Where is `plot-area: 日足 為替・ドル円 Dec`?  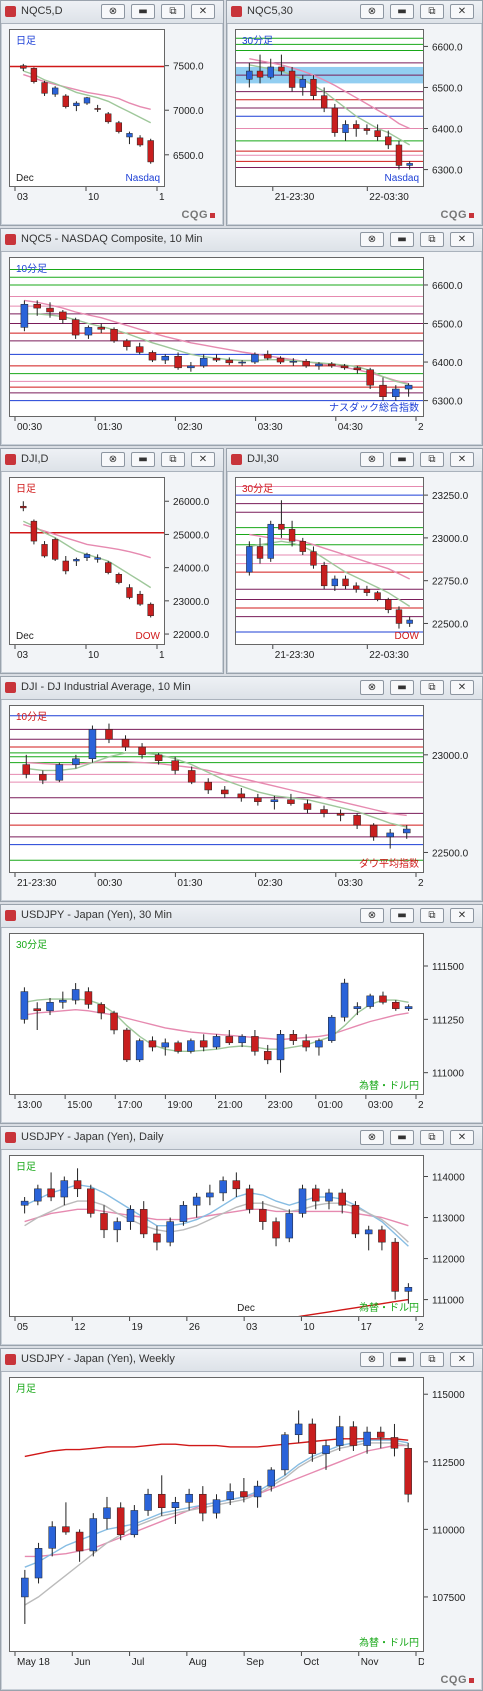
plot-area: 日足 為替・ドル円 Dec is located at coordinates (216, 1236).